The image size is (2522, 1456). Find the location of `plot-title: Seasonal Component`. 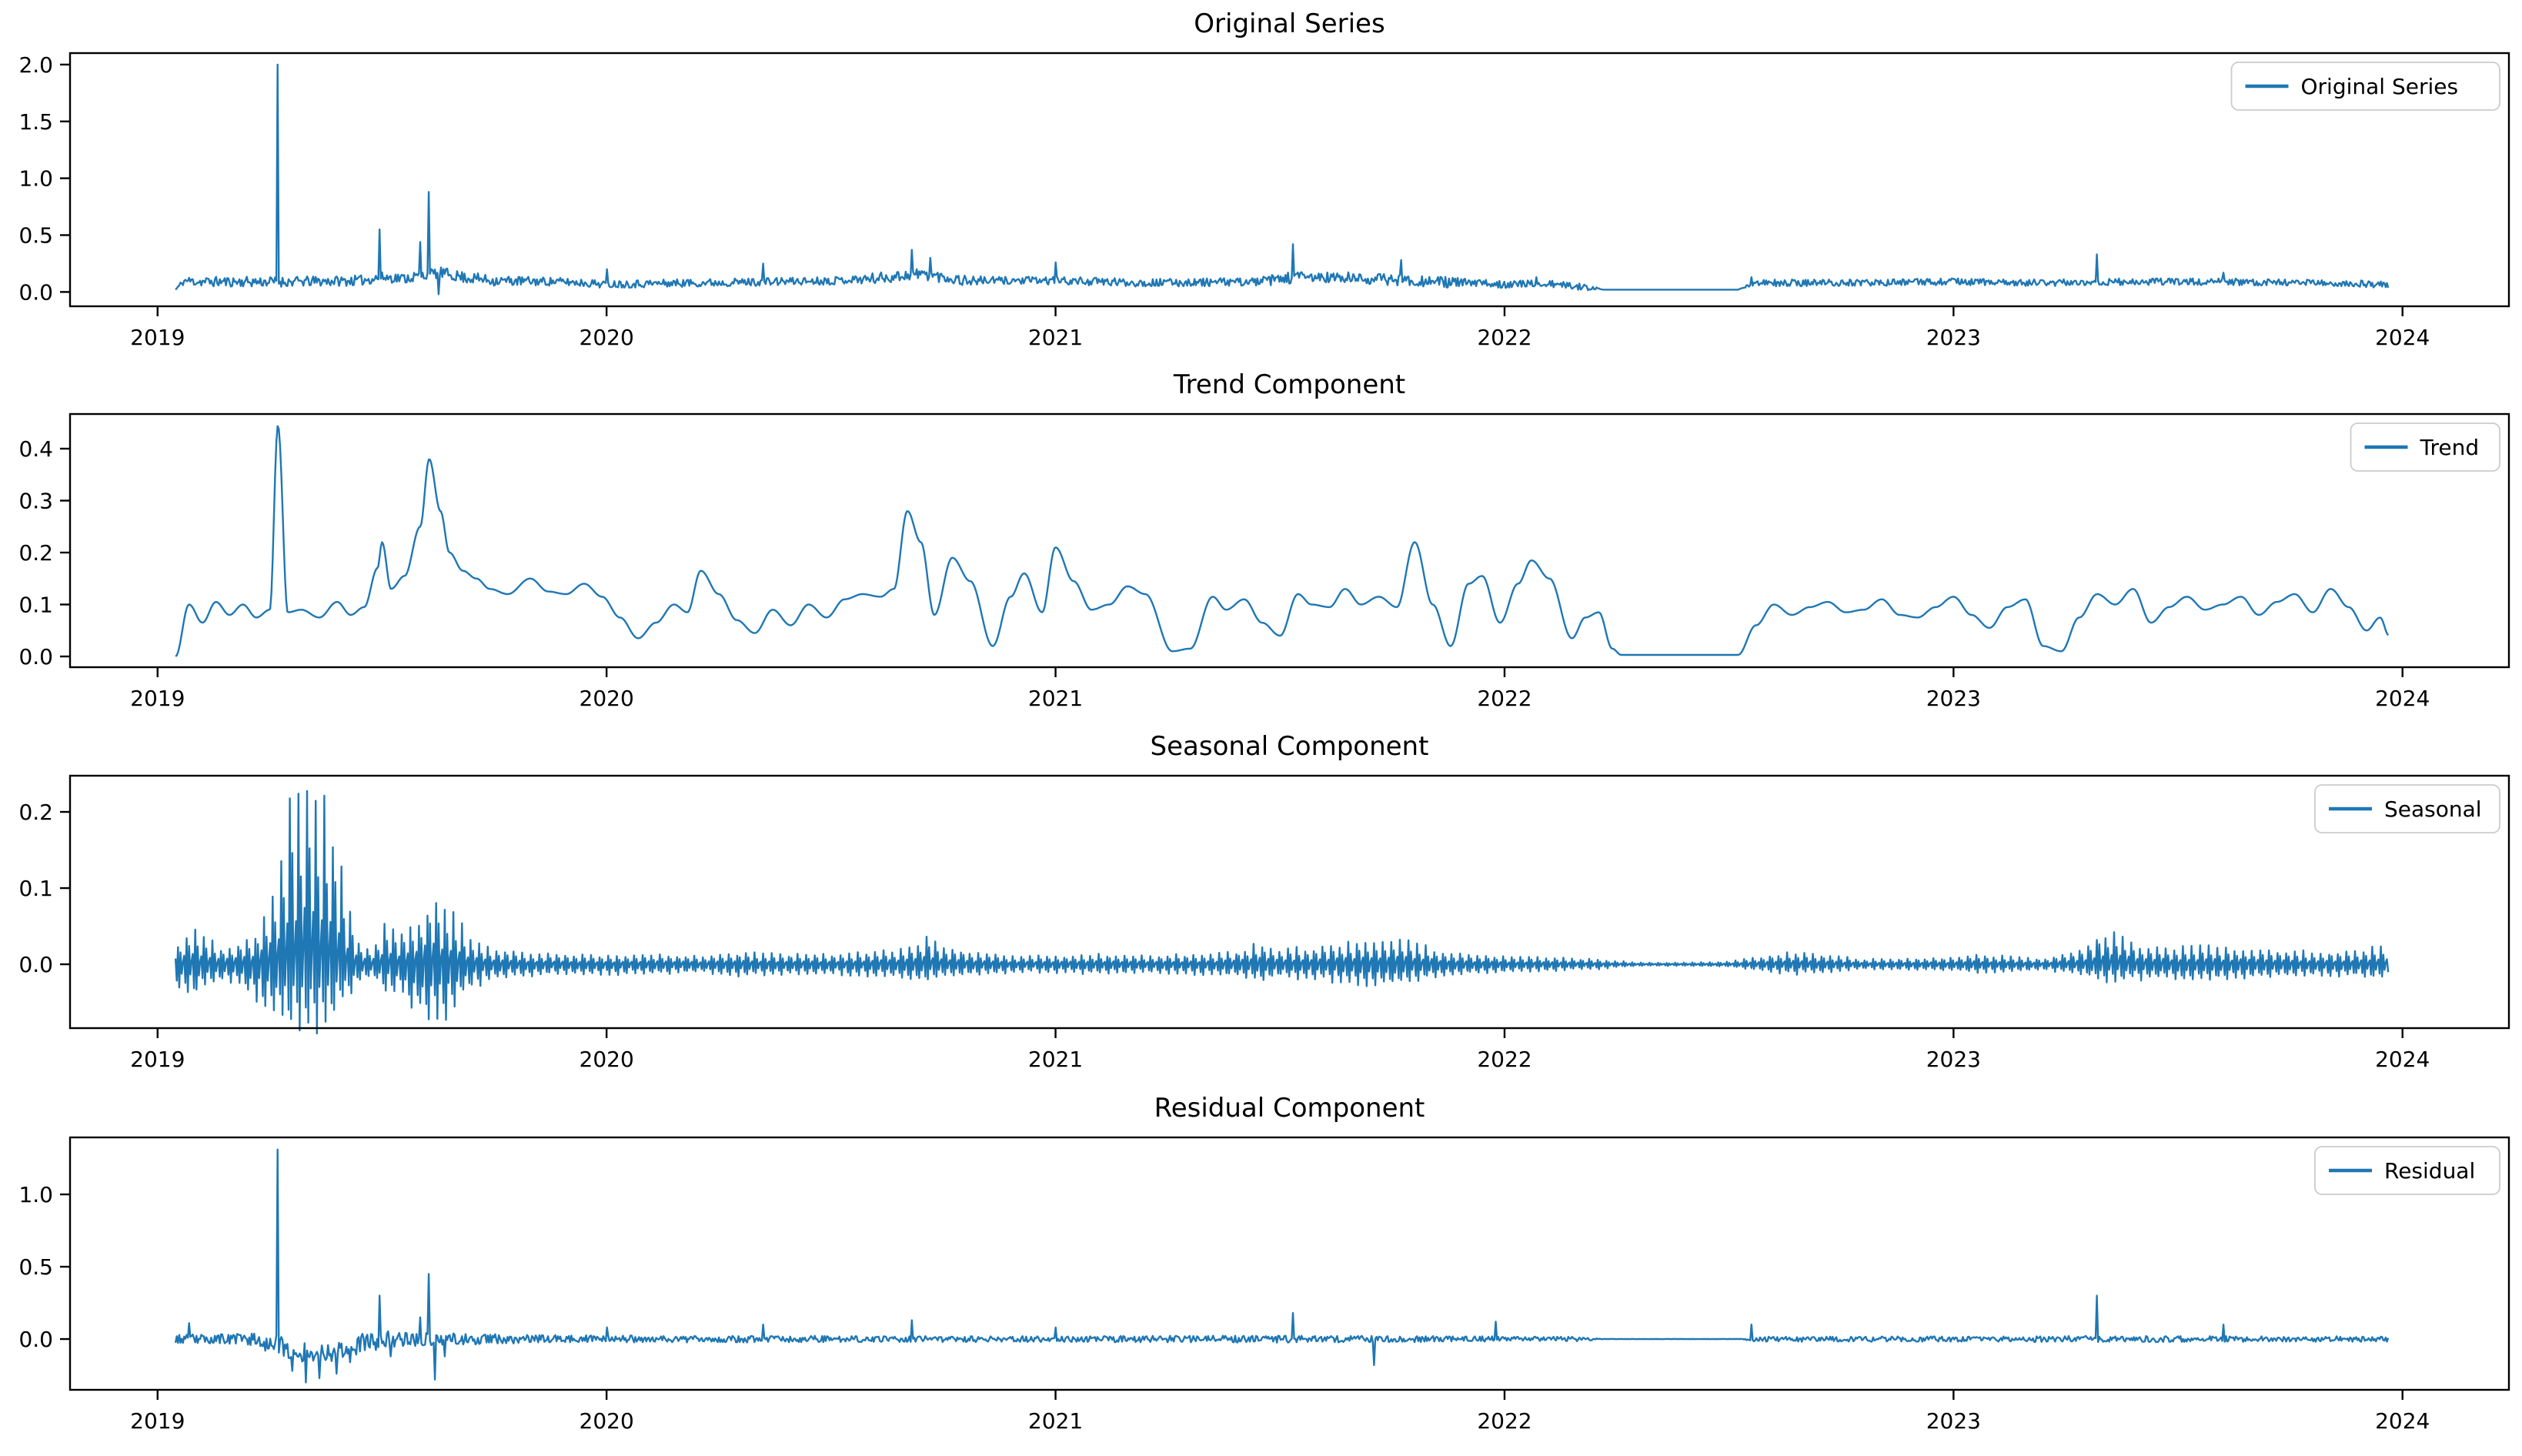

plot-title: Seasonal Component is located at coordinates (1290, 746).